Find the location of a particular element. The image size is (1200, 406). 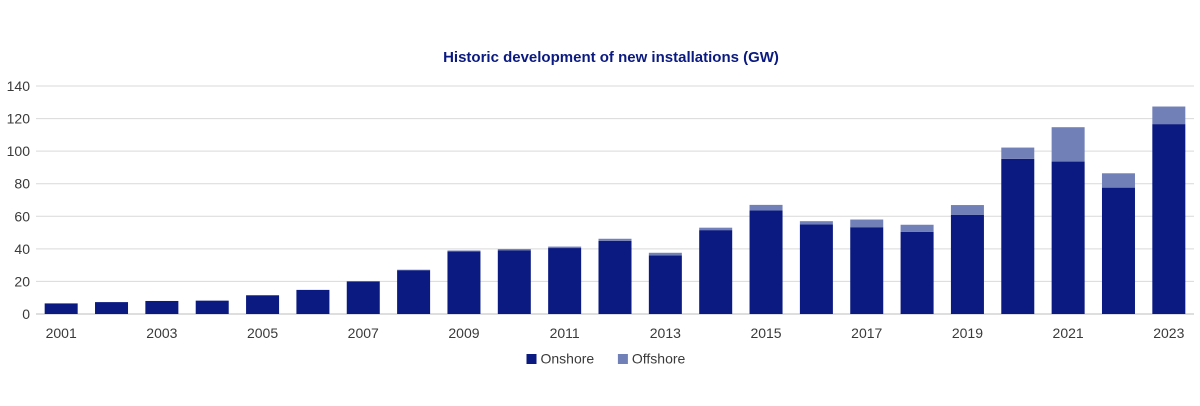

y-tick-label: 80 is located at coordinates (22, 184).